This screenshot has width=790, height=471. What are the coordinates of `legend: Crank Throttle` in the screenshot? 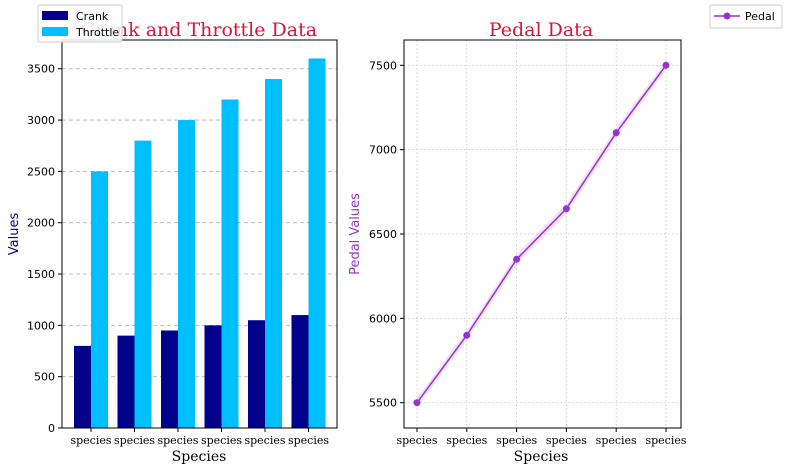 It's located at (80, 23).